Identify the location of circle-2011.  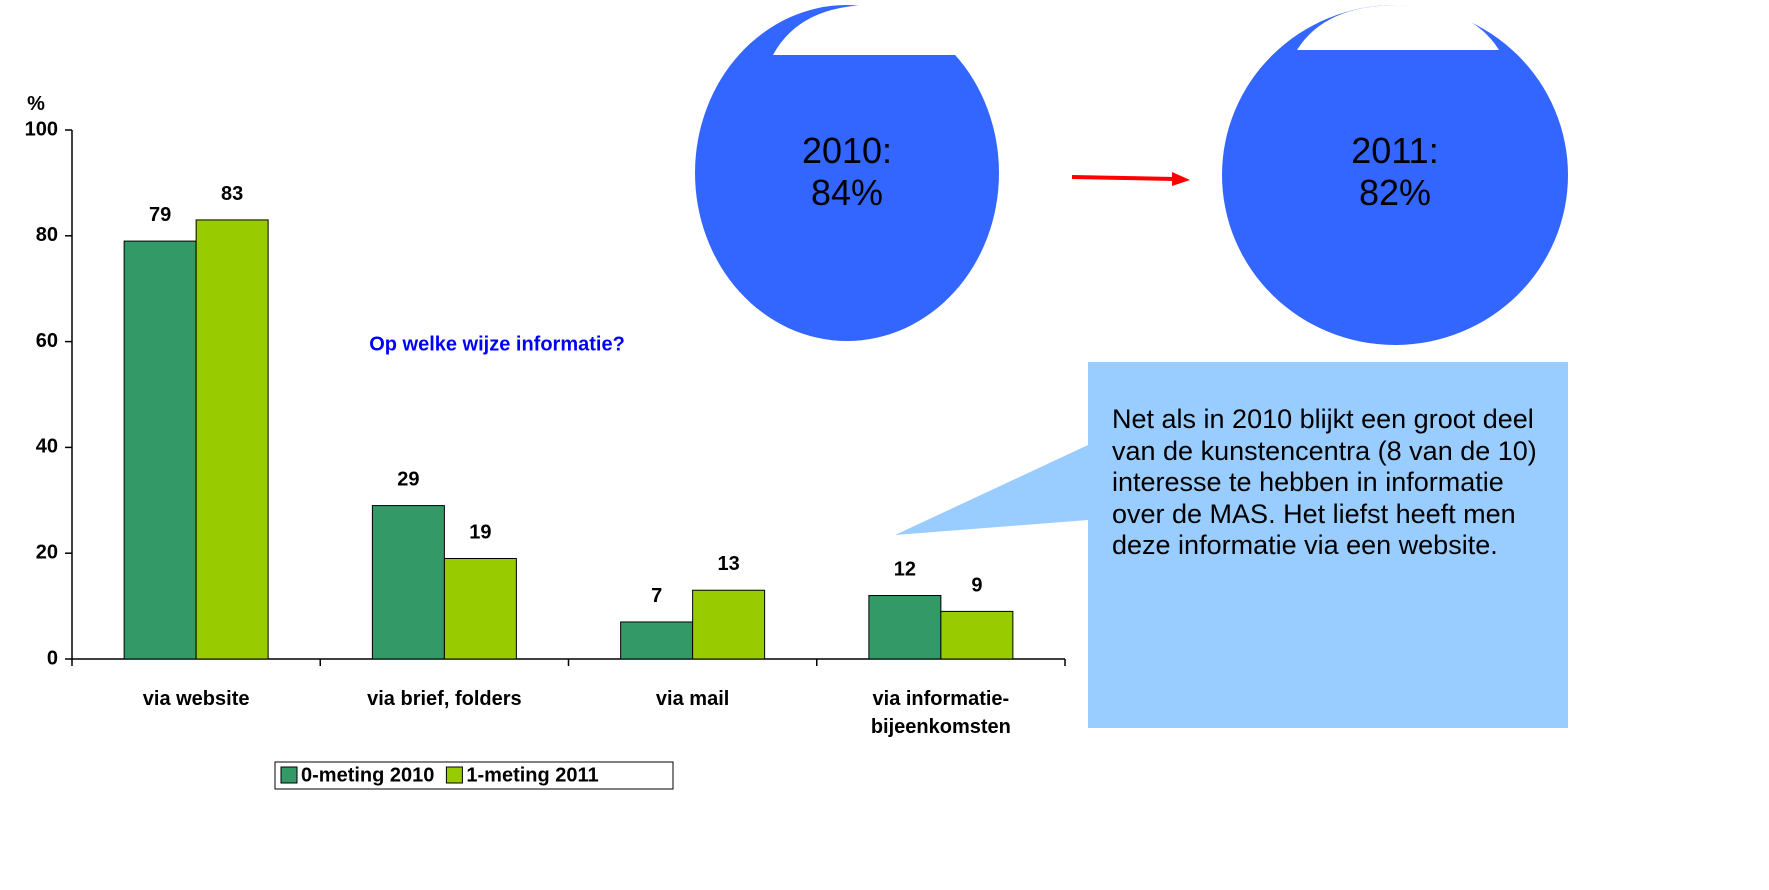
(1395, 175).